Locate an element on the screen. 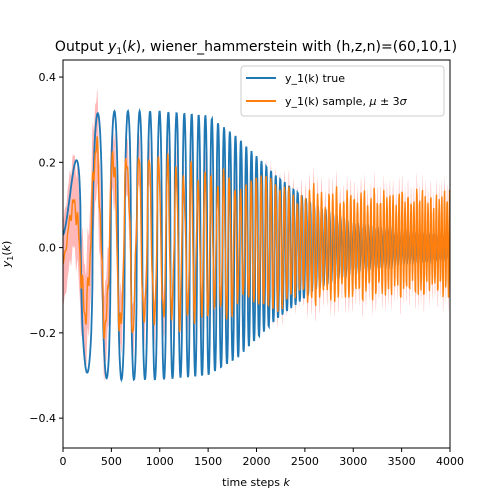  y-tick-label: −0.4 is located at coordinates (42, 418).